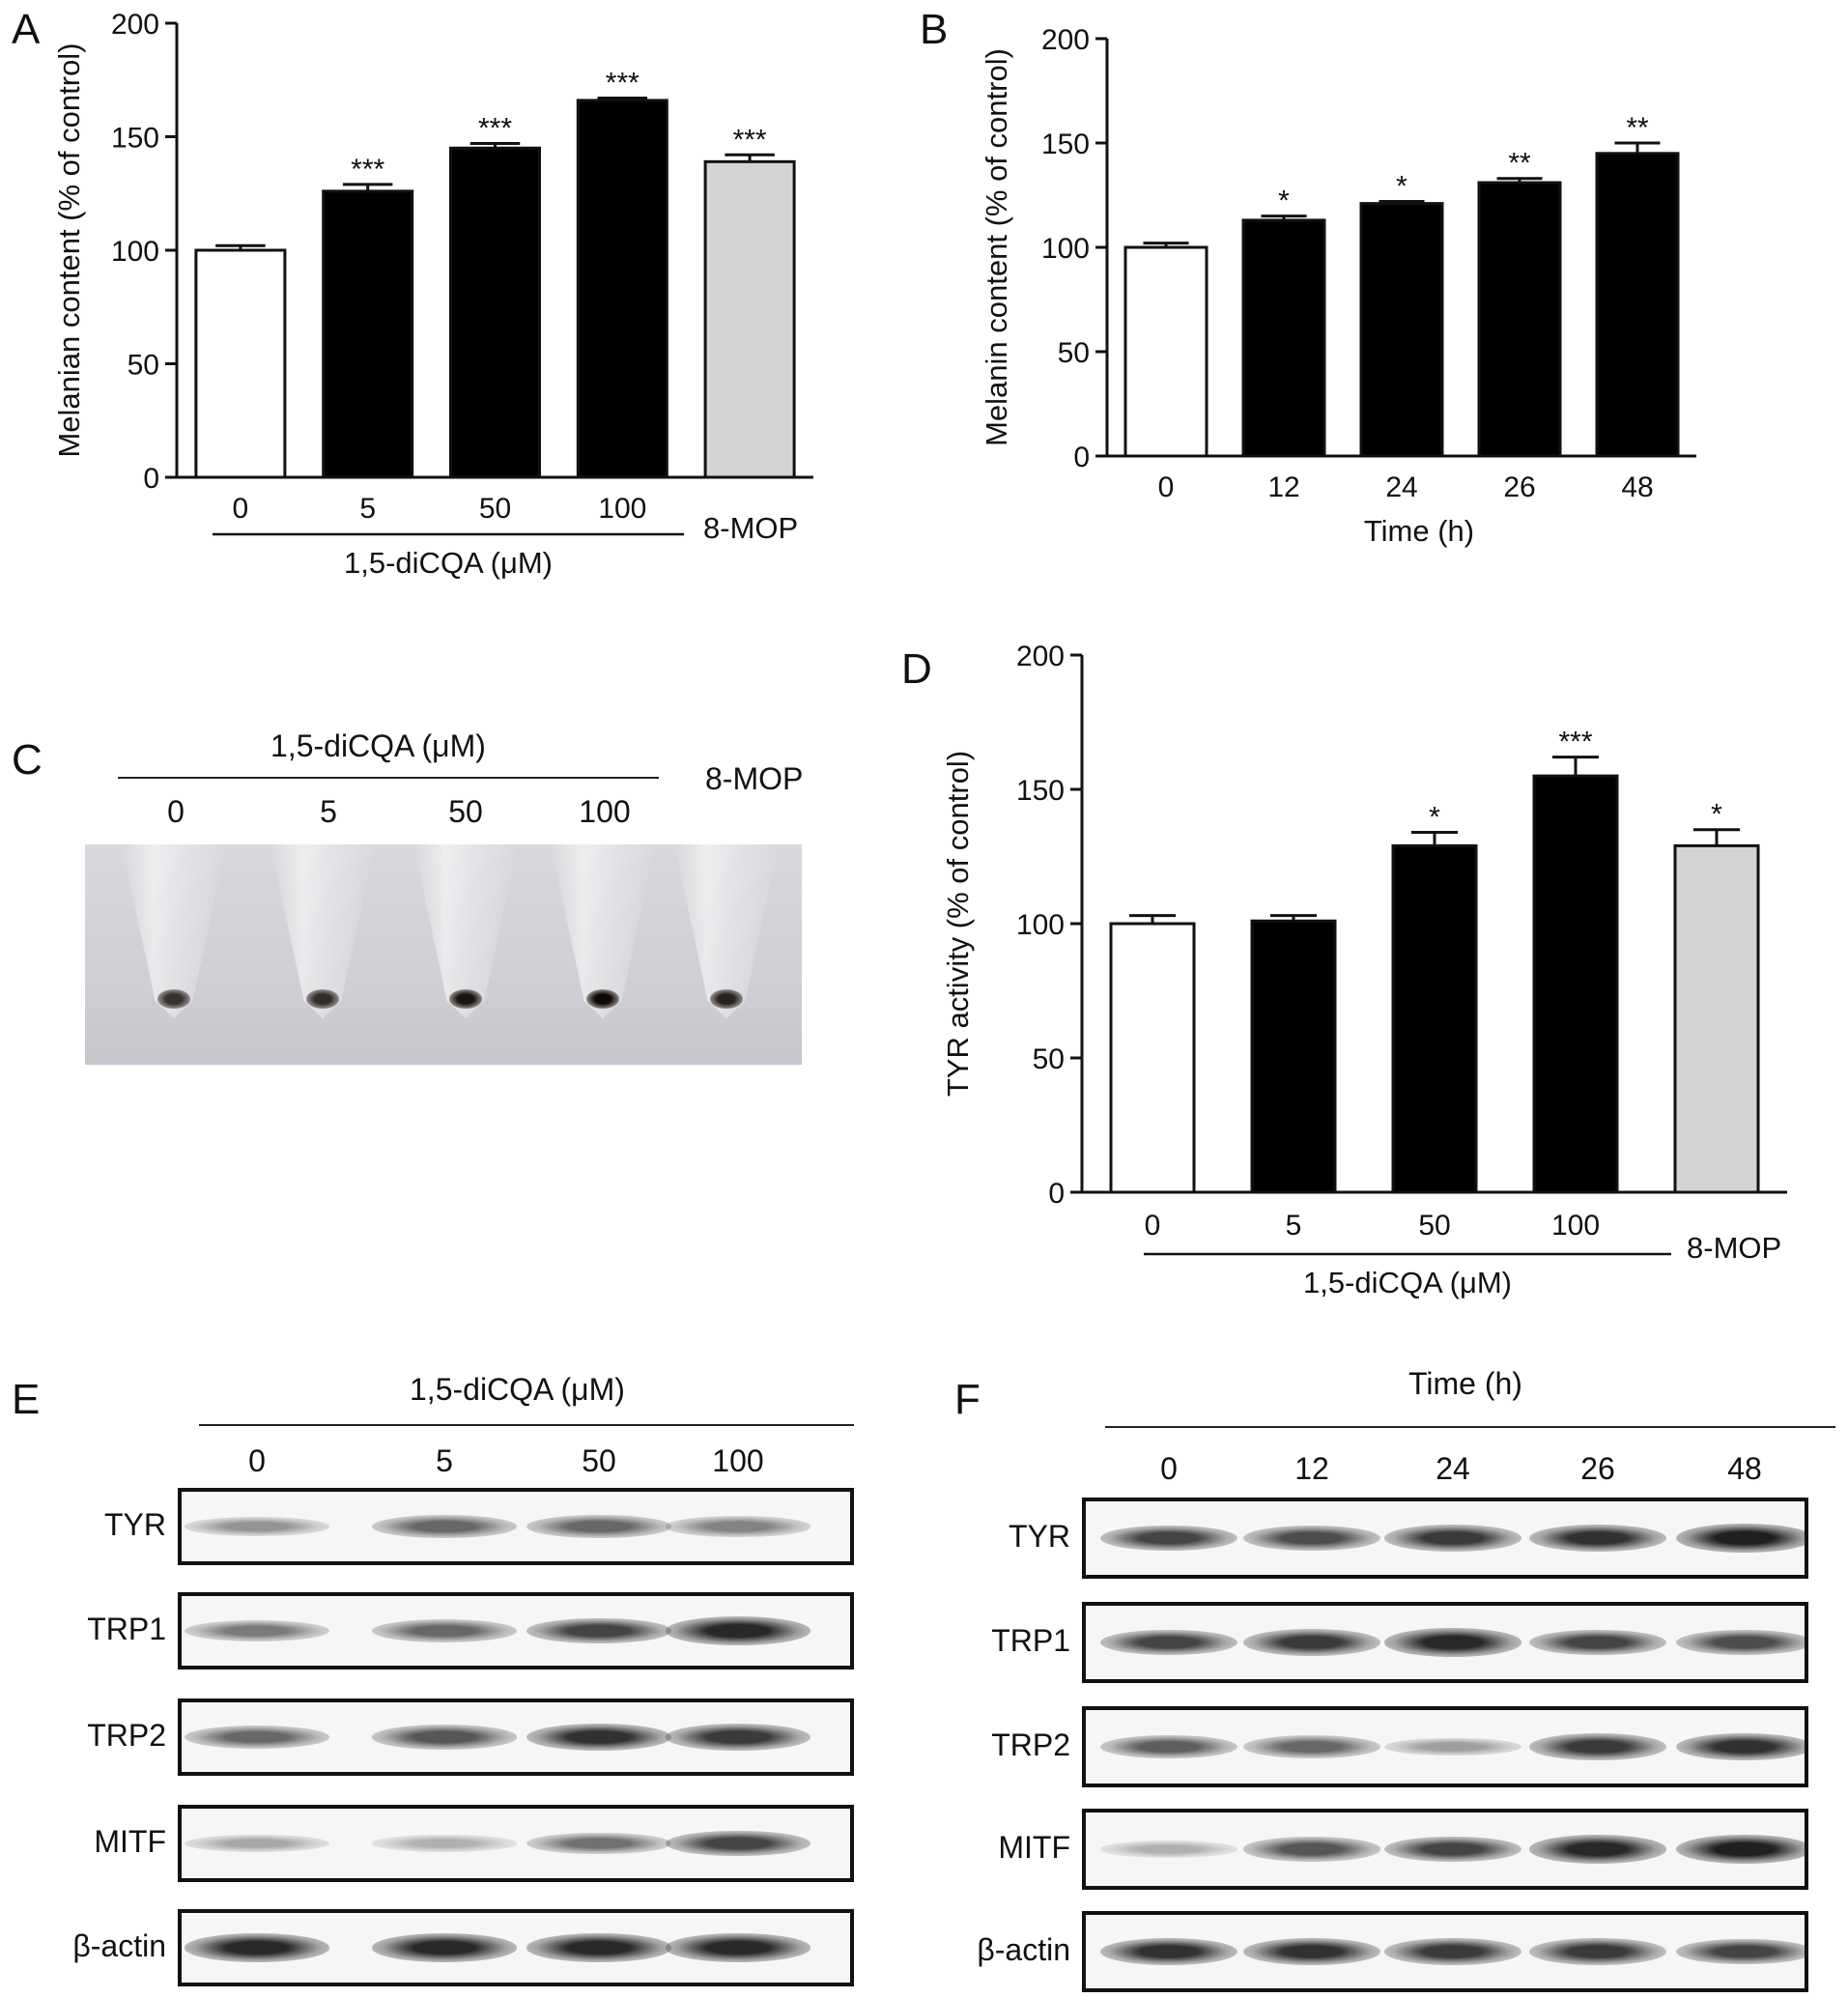  Describe the element at coordinates (1575, 1226) in the screenshot. I see `x-tick-label: 100` at that location.